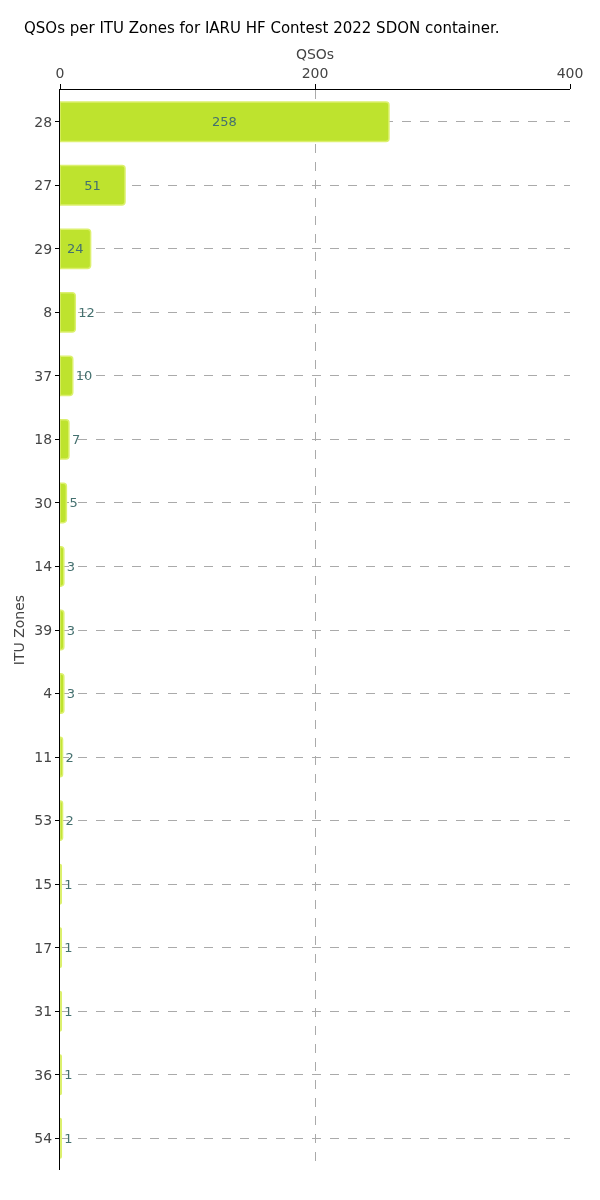 The height and width of the screenshot is (1200, 600). Describe the element at coordinates (76, 439) in the screenshot. I see `data-label: 7` at that location.